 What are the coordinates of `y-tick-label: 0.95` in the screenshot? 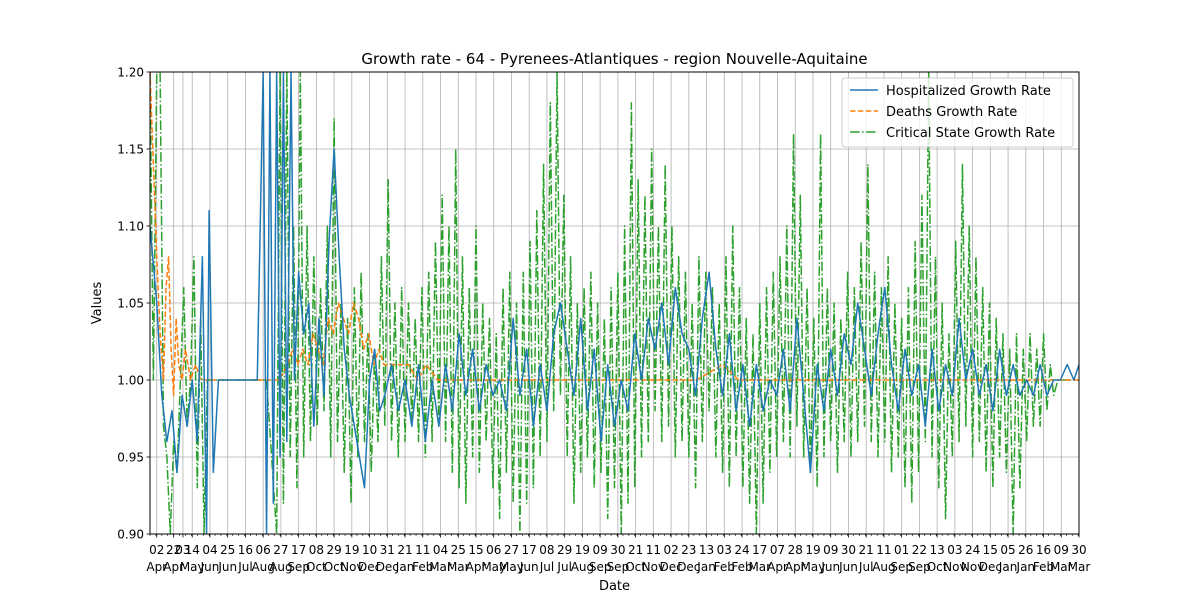 It's located at (130, 457).